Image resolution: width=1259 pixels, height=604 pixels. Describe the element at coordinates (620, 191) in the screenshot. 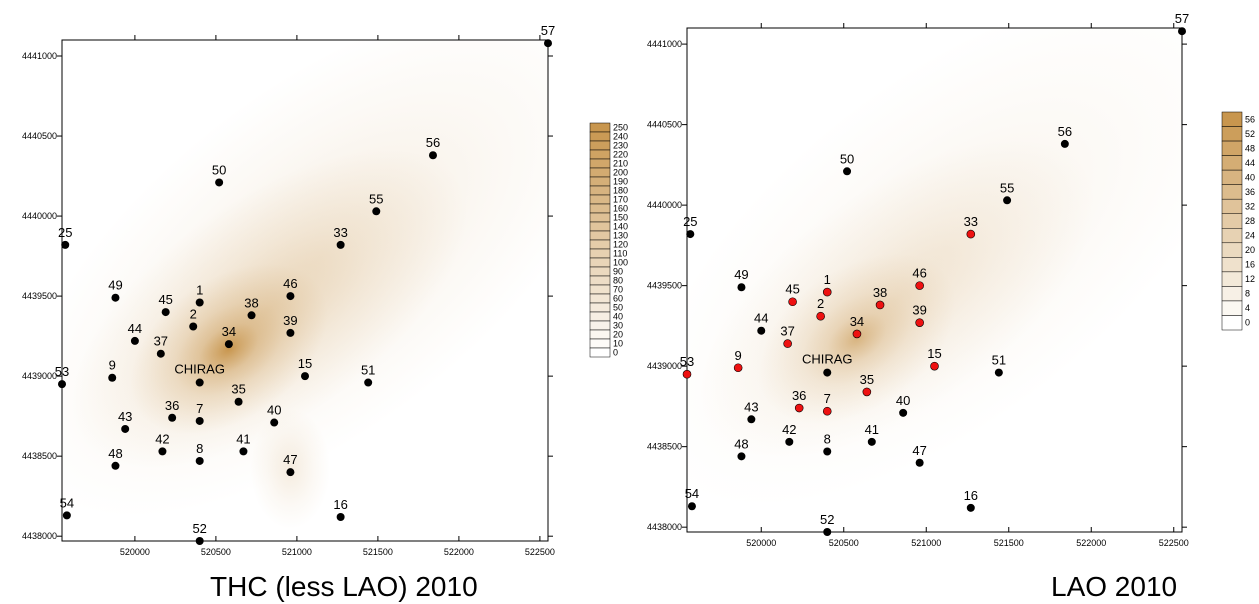

I see `legend-label: 180` at that location.